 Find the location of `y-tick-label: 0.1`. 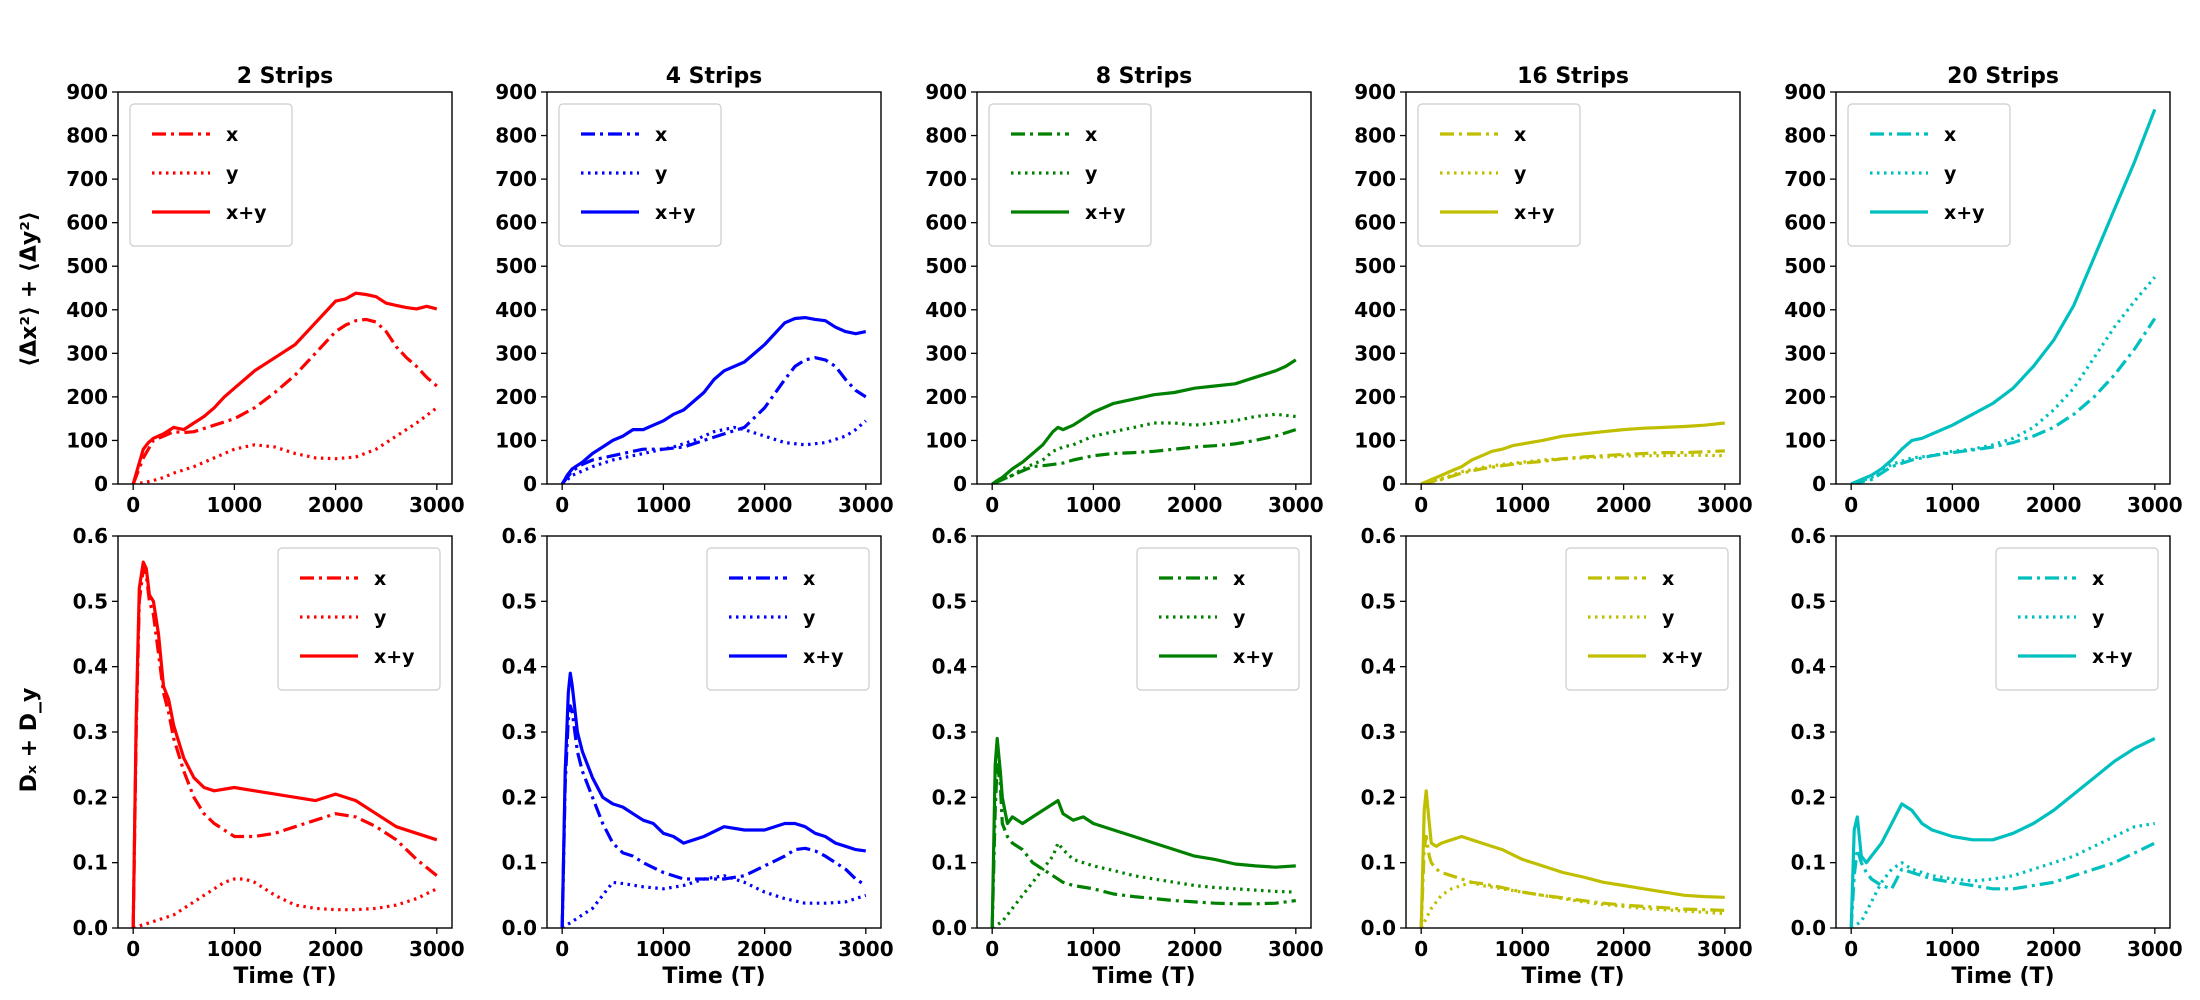

y-tick-label: 0.1 is located at coordinates (90, 863).